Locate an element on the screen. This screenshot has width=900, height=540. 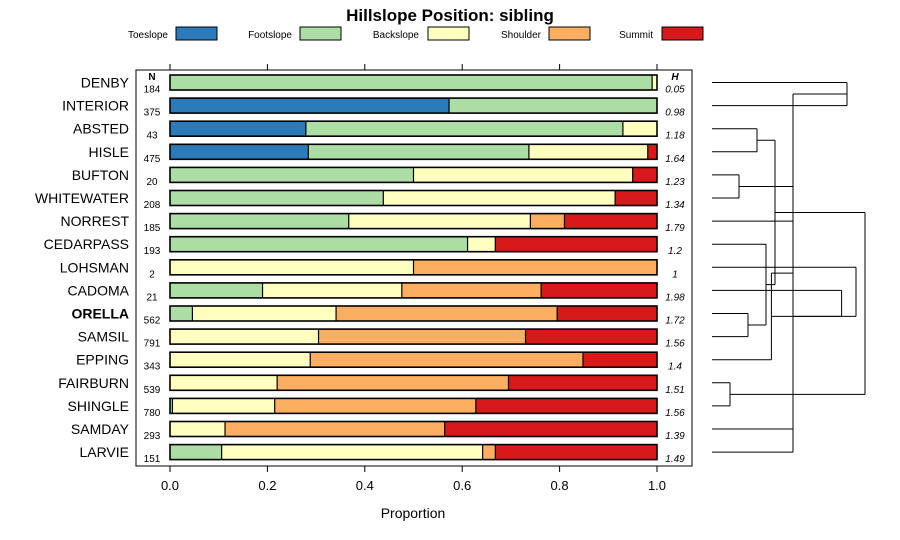
bar-outline-fairburn is located at coordinates (413, 383).